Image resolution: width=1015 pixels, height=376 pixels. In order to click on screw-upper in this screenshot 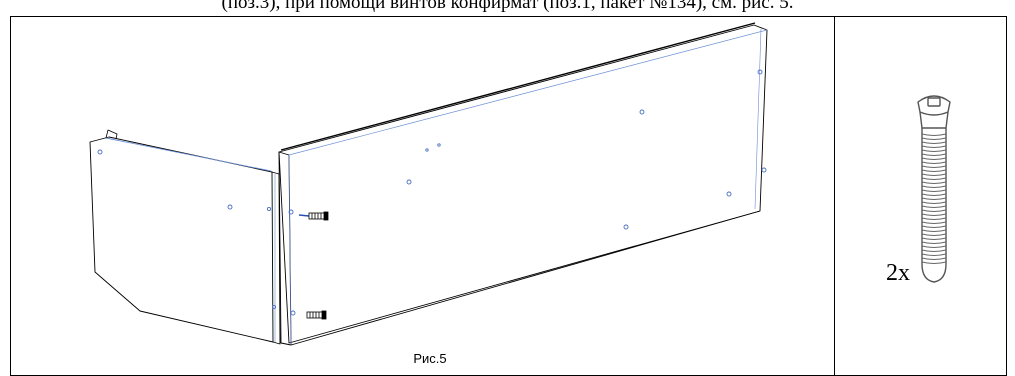, I will do `click(313, 216)`.